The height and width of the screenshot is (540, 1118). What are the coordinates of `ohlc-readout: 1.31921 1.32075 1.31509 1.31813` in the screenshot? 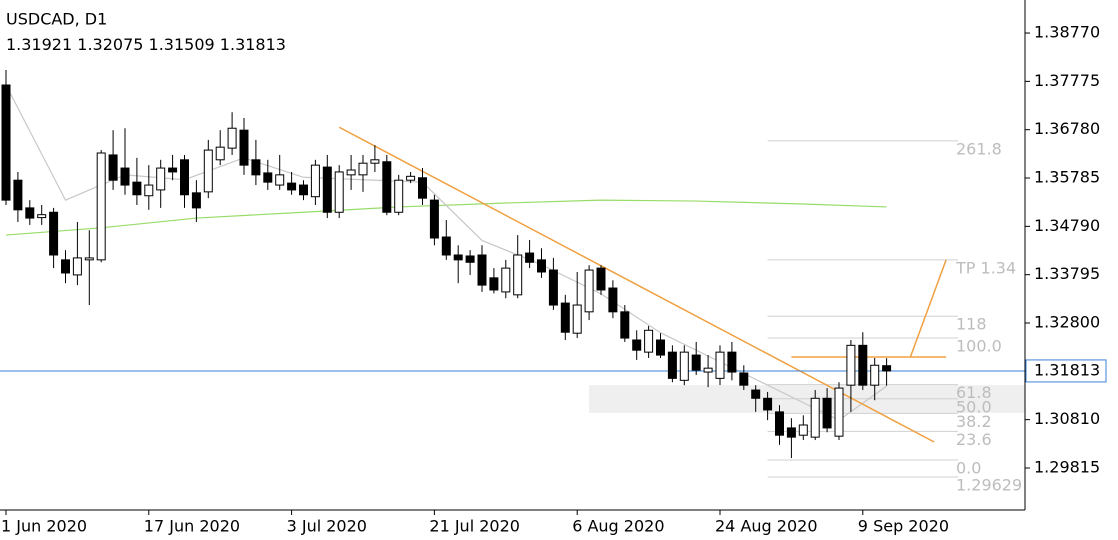 It's located at (146, 44).